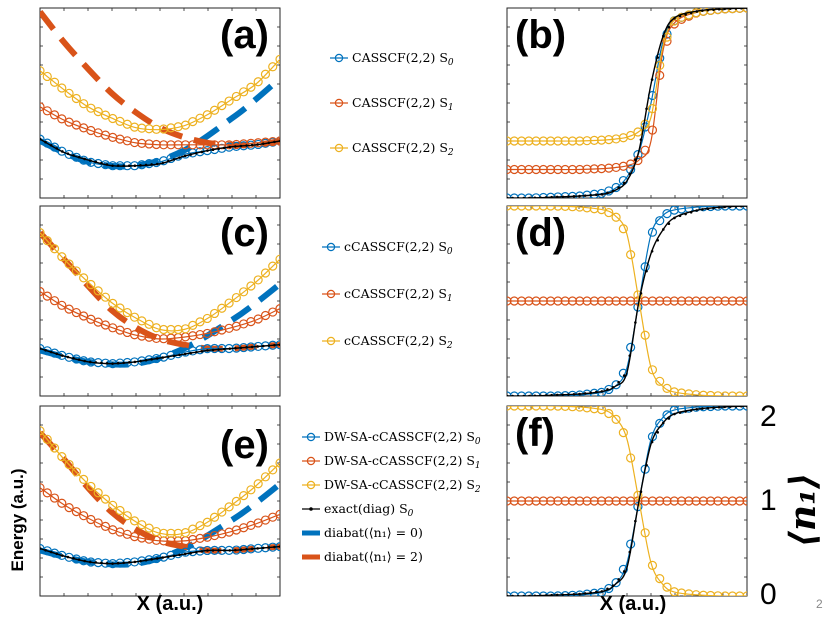 This screenshot has height=623, width=830. I want to click on panel-f-tag: (f), so click(535, 433).